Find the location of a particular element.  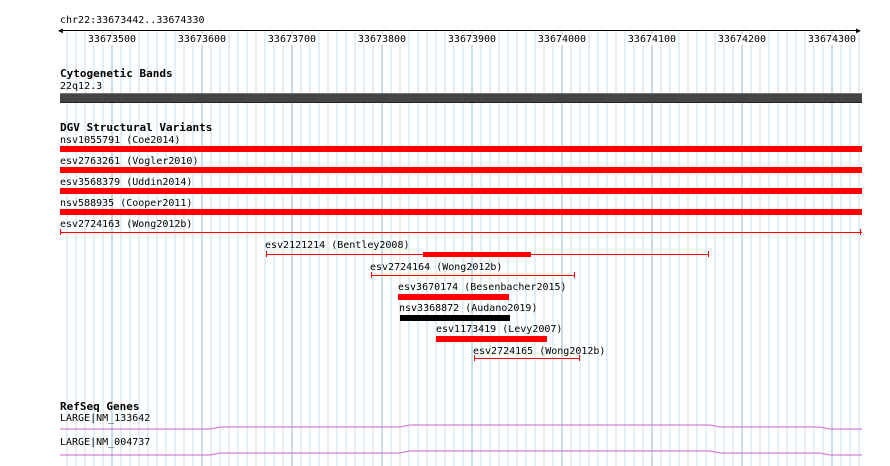

ruler-tick-label: 33674200 is located at coordinates (742, 39).